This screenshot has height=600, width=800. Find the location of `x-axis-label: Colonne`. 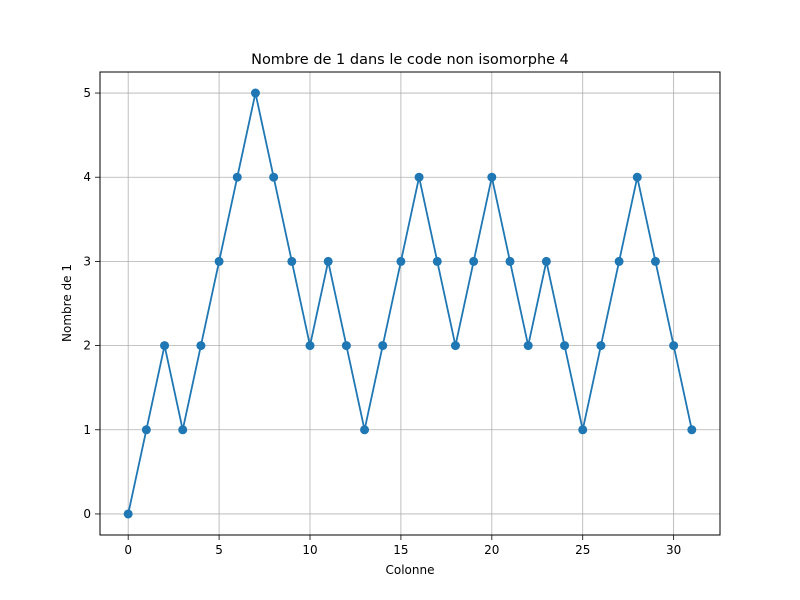

x-axis-label: Colonne is located at coordinates (410, 570).